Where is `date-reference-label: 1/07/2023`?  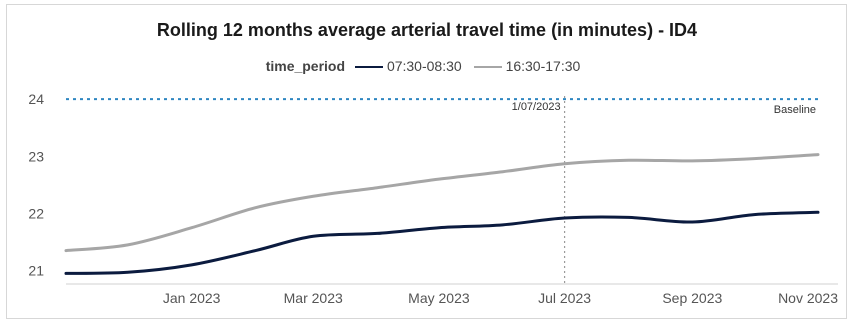 date-reference-label: 1/07/2023 is located at coordinates (536, 107).